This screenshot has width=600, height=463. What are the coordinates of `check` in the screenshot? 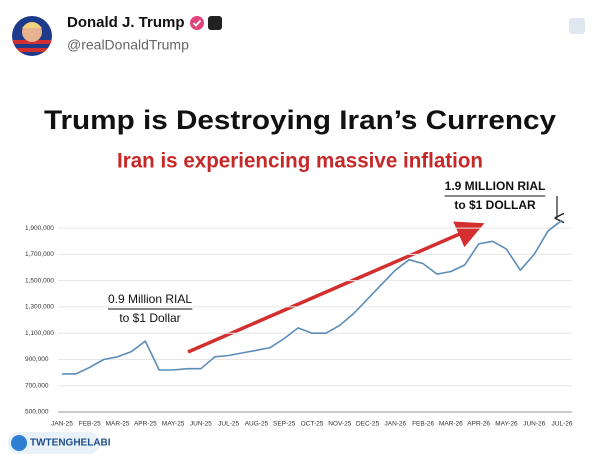 It's located at (197, 23).